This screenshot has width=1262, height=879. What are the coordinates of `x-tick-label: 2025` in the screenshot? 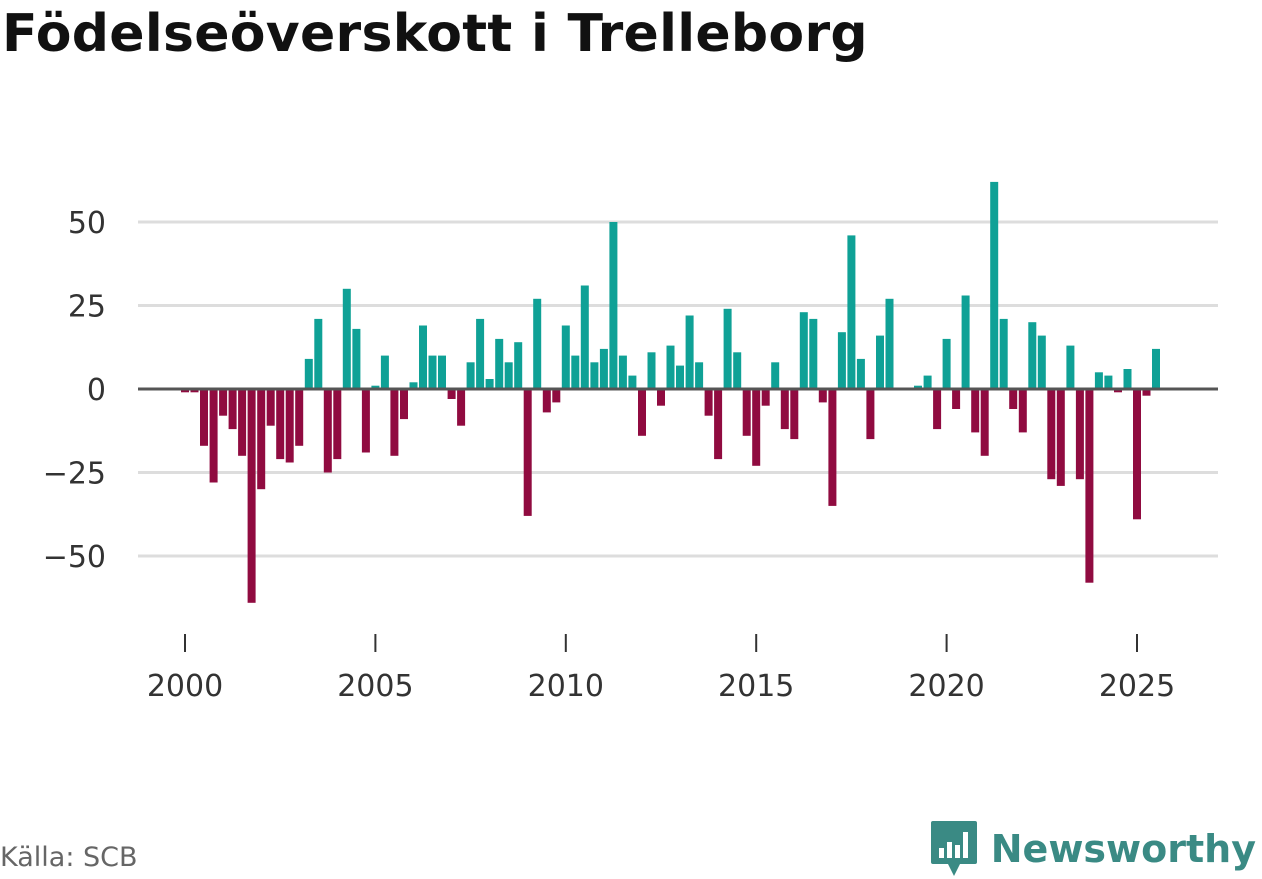 It's located at (1137, 686).